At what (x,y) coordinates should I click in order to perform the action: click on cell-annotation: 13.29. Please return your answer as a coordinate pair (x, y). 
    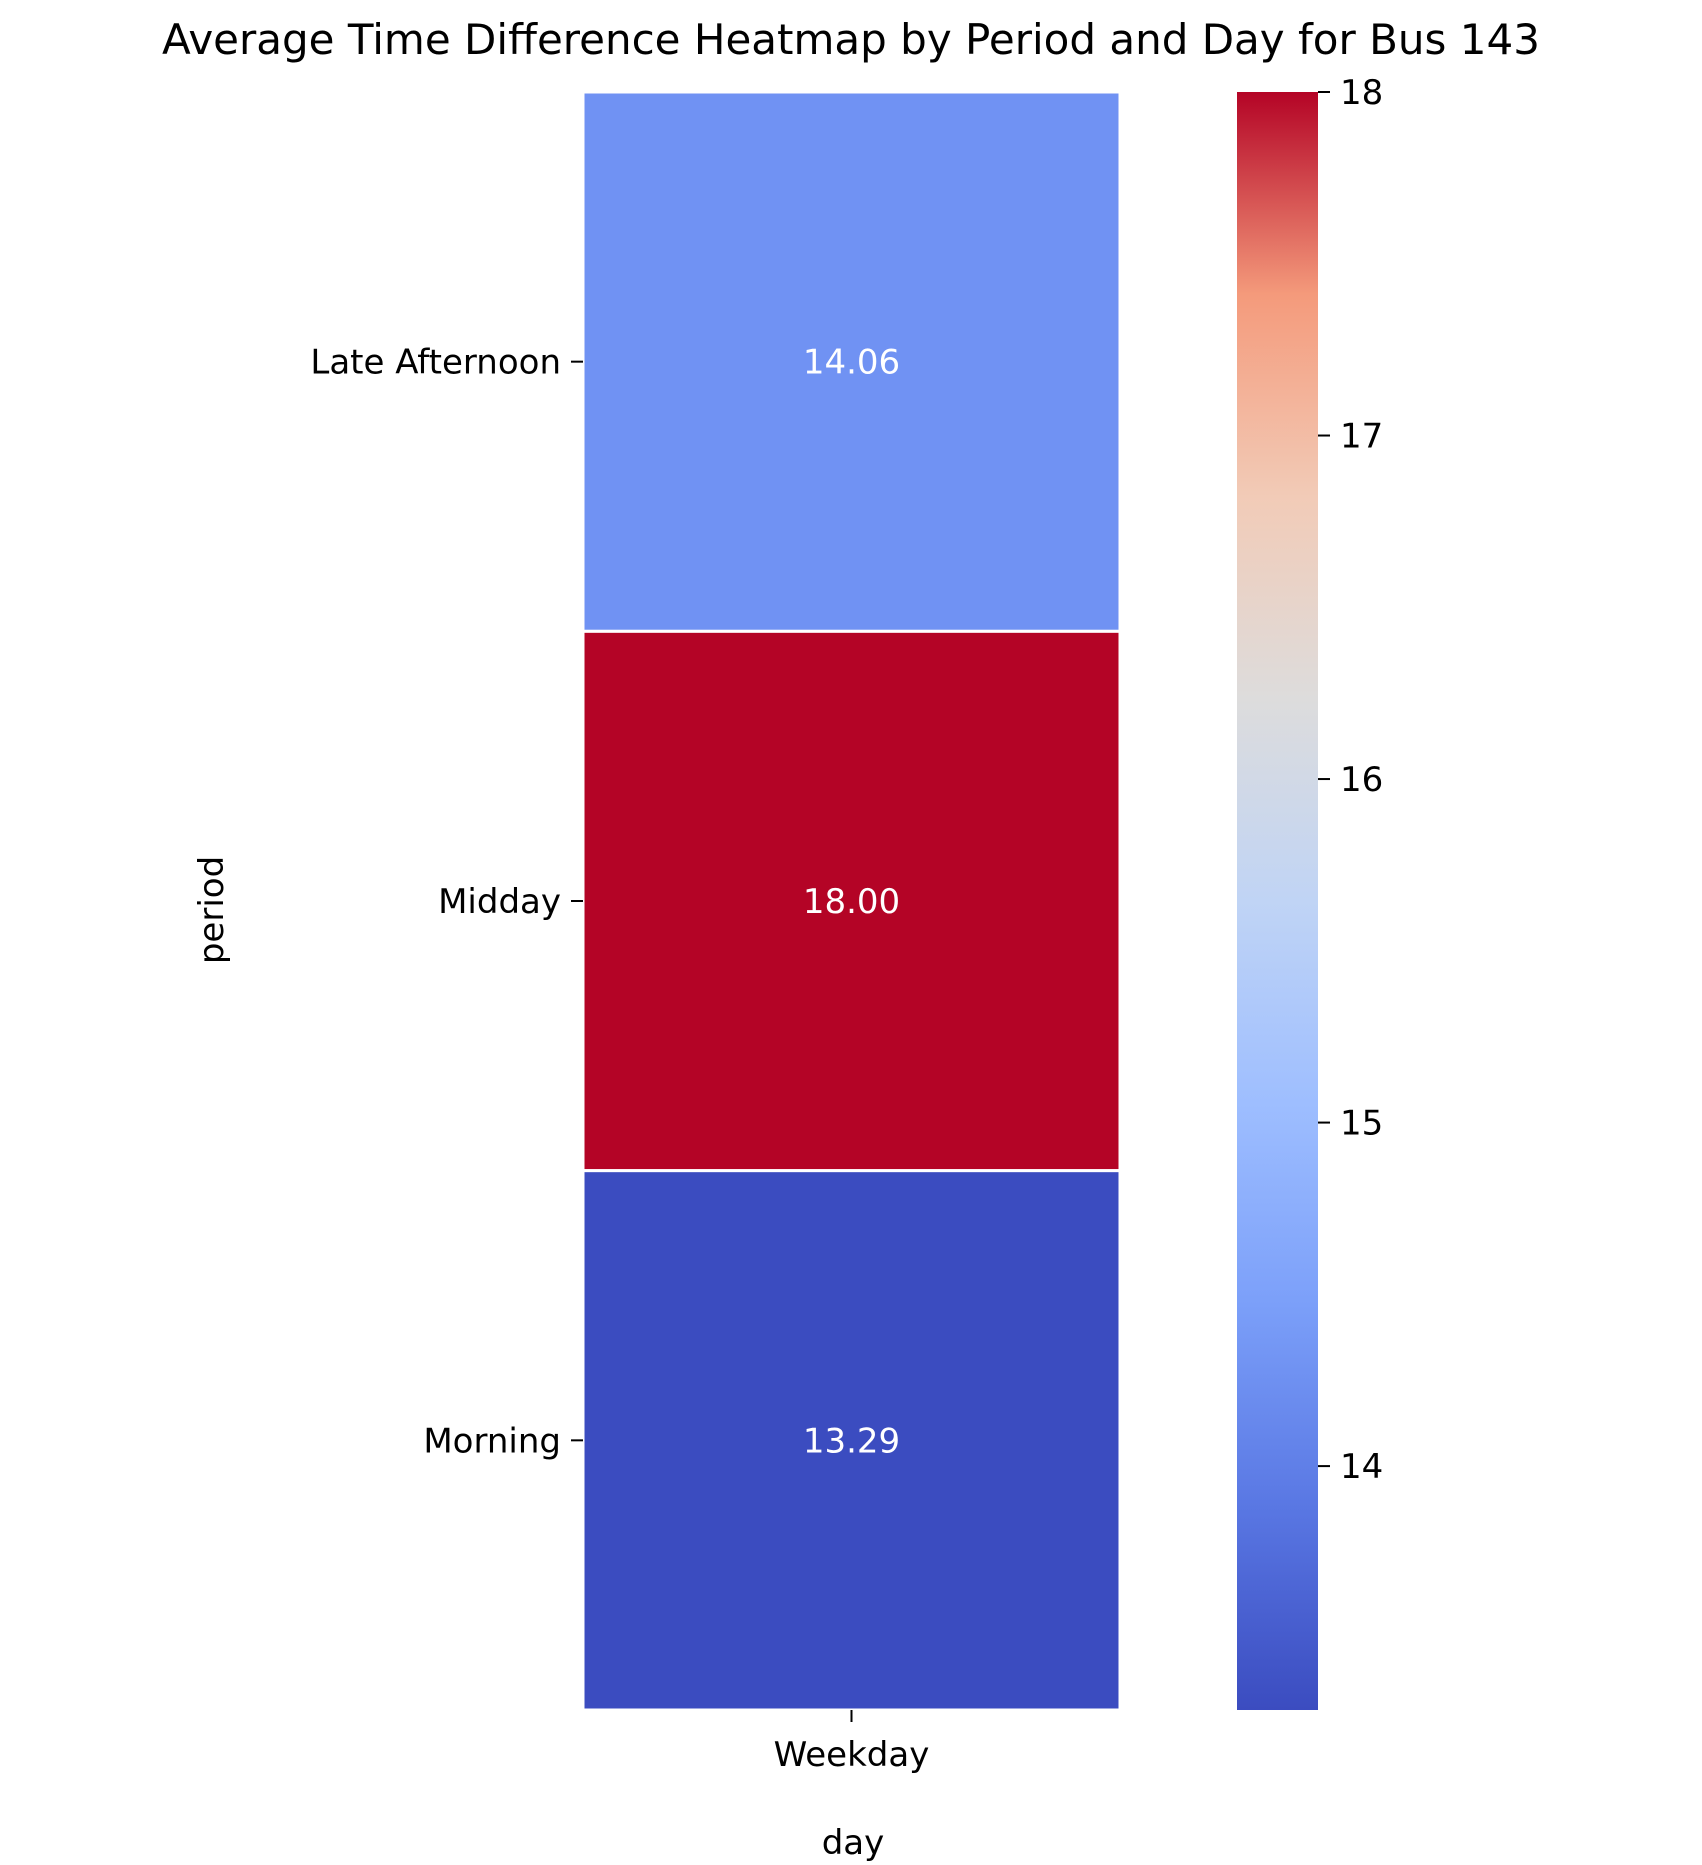
    Looking at the image, I should click on (851, 1441).